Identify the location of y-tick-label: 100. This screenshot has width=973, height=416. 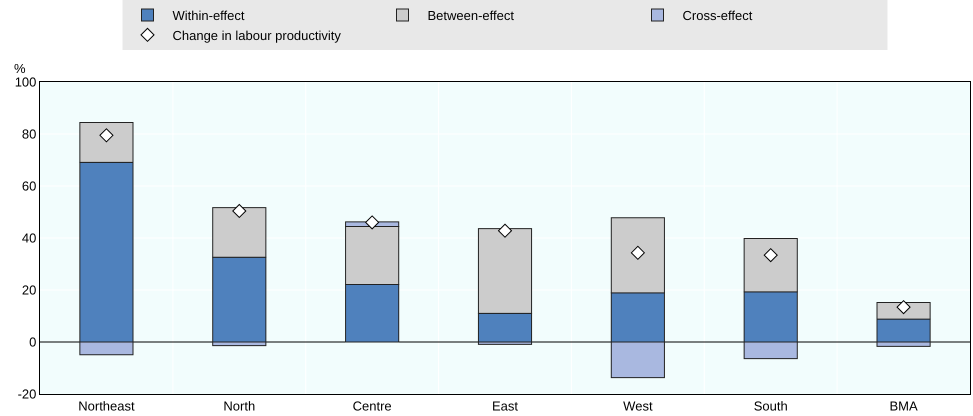
(25, 82).